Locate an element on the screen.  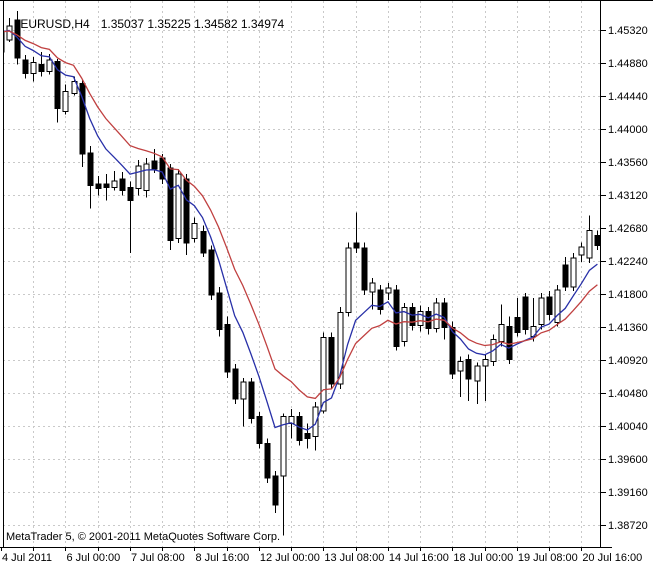
price-axis-label: 1.45320 is located at coordinates (628, 31).